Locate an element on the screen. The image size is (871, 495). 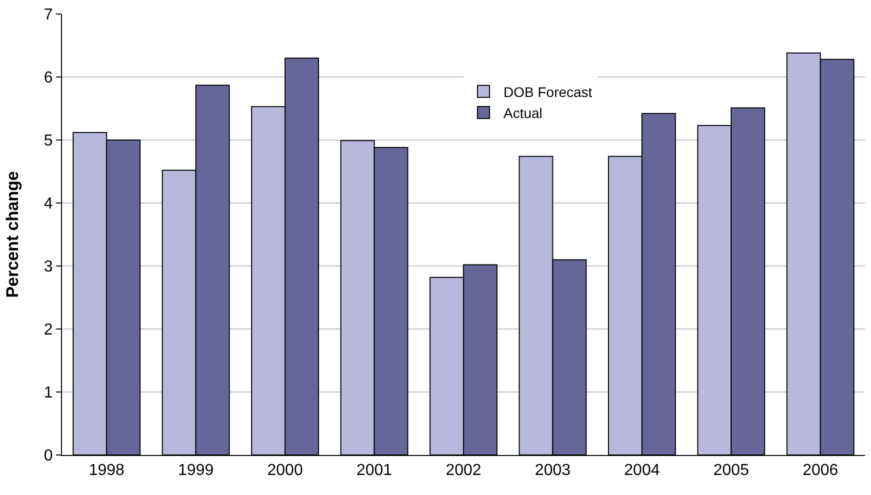
y-axis-title: Percent change is located at coordinates (12, 234).